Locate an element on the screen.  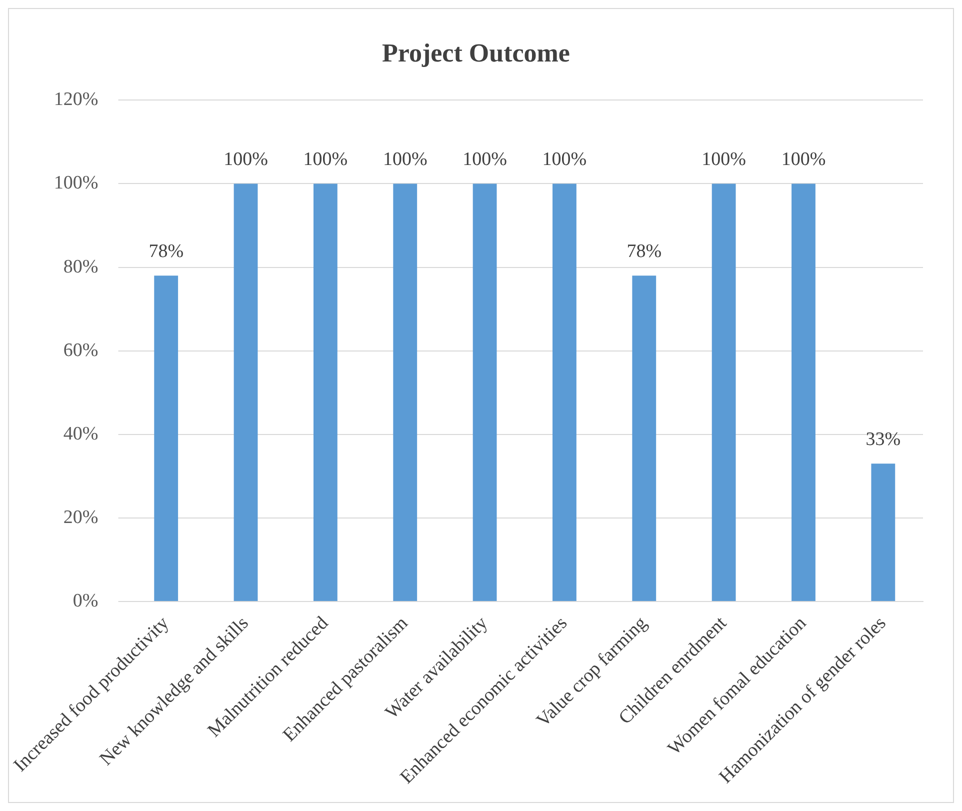
y-tick-label: 100% is located at coordinates (76, 183).